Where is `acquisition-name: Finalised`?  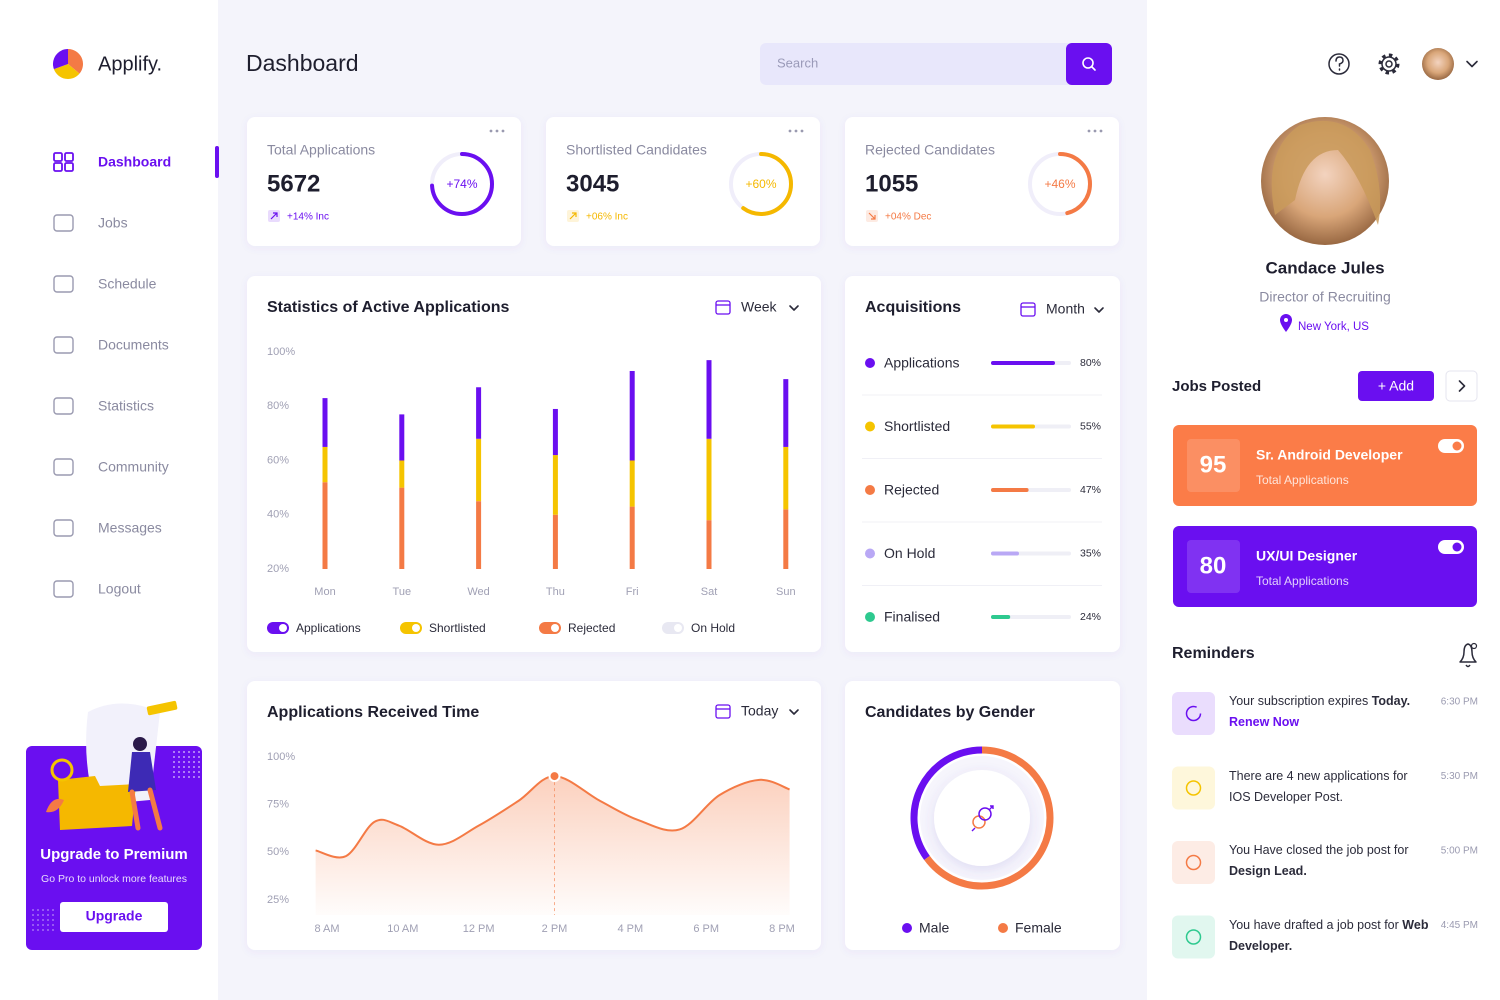 acquisition-name: Finalised is located at coordinates (912, 617).